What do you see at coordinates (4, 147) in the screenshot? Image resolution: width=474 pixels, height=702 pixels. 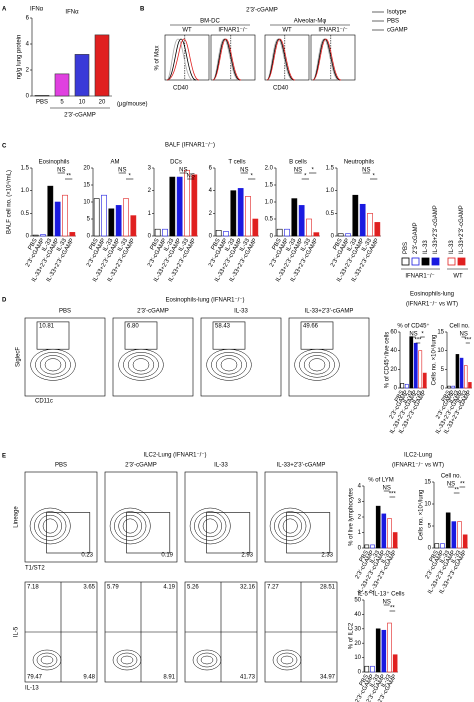 I see `panel-letter: C` at bounding box center [4, 147].